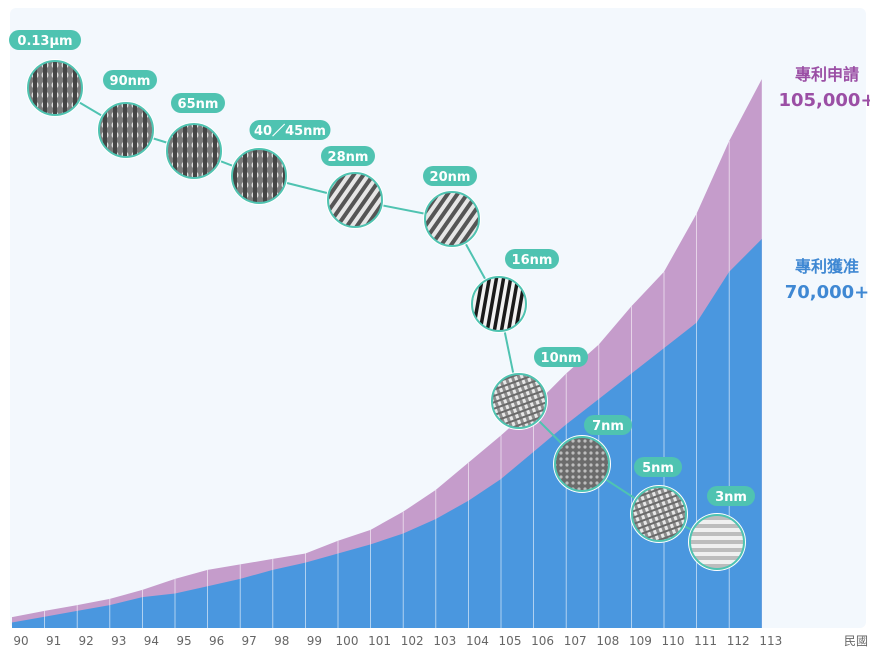 This screenshot has height=647, width=870. Describe the element at coordinates (673, 640) in the screenshot. I see `x-tick-label: 110` at that location.